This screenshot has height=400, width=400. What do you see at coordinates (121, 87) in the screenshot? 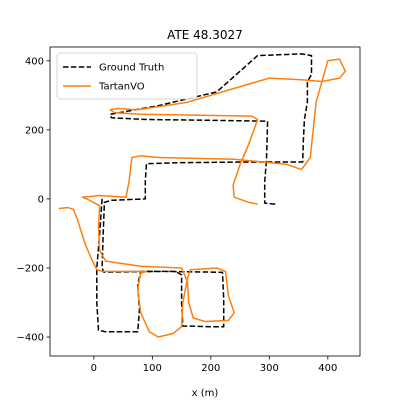
I see `legend-label-tartanvo: TartanVO` at bounding box center [121, 87].